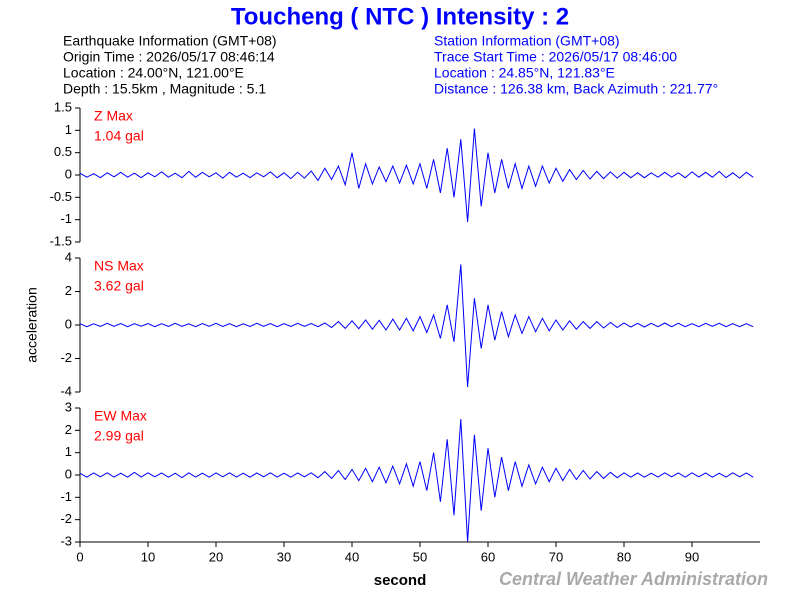 The height and width of the screenshot is (600, 800). Describe the element at coordinates (352, 556) in the screenshot. I see `x-tick-label: 40` at that location.